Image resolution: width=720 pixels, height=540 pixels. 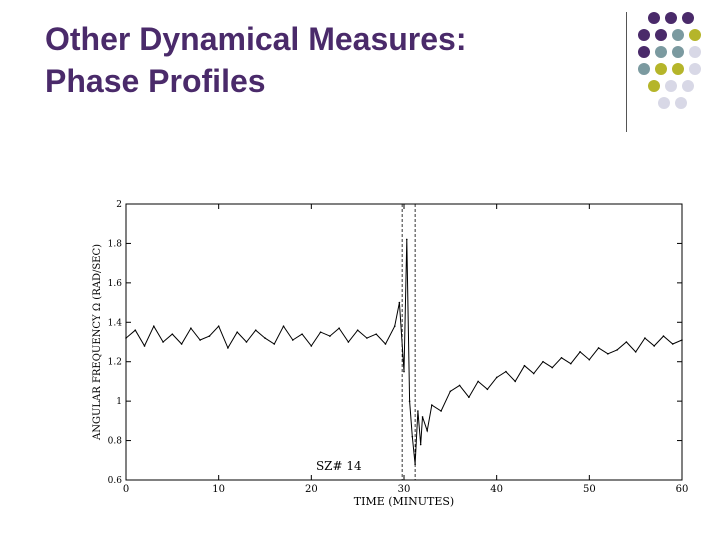 I want to click on decorative-divider, so click(x=626, y=72).